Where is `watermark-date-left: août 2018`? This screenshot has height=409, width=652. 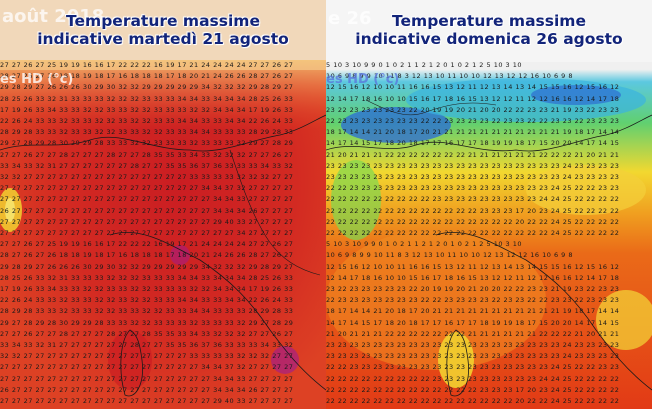 watermark-date-left: août 2018 is located at coordinates (53, 16).